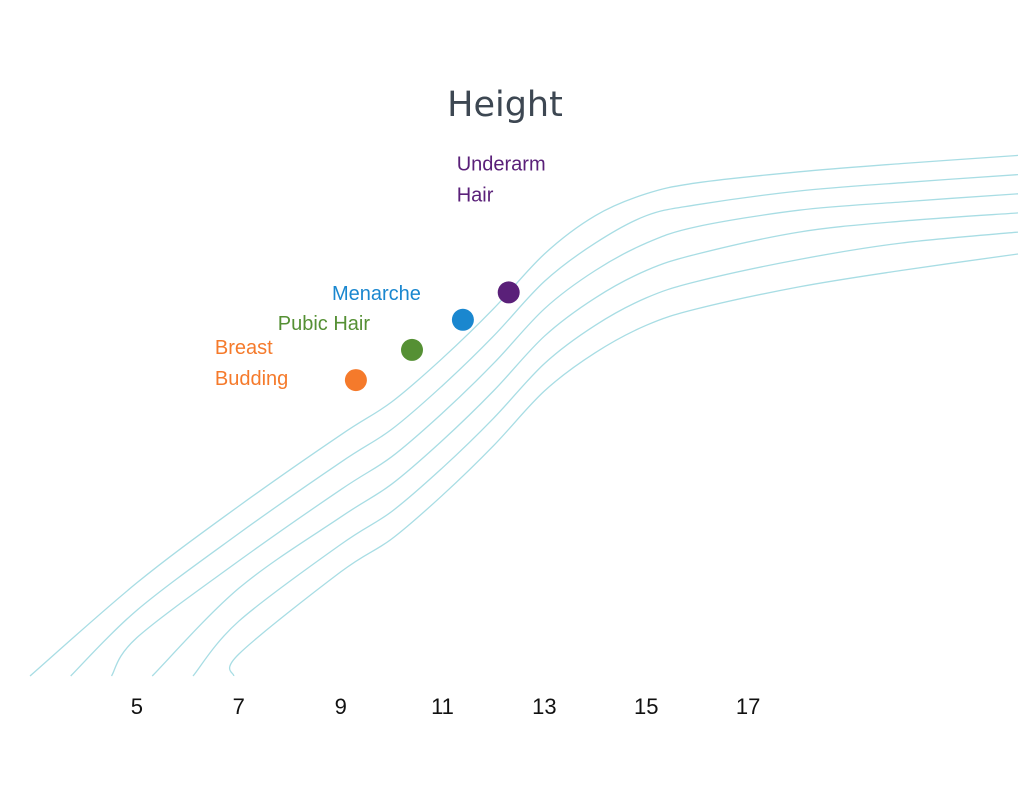  What do you see at coordinates (501, 179) in the screenshot?
I see `milestone-label: Underarm Hair` at bounding box center [501, 179].